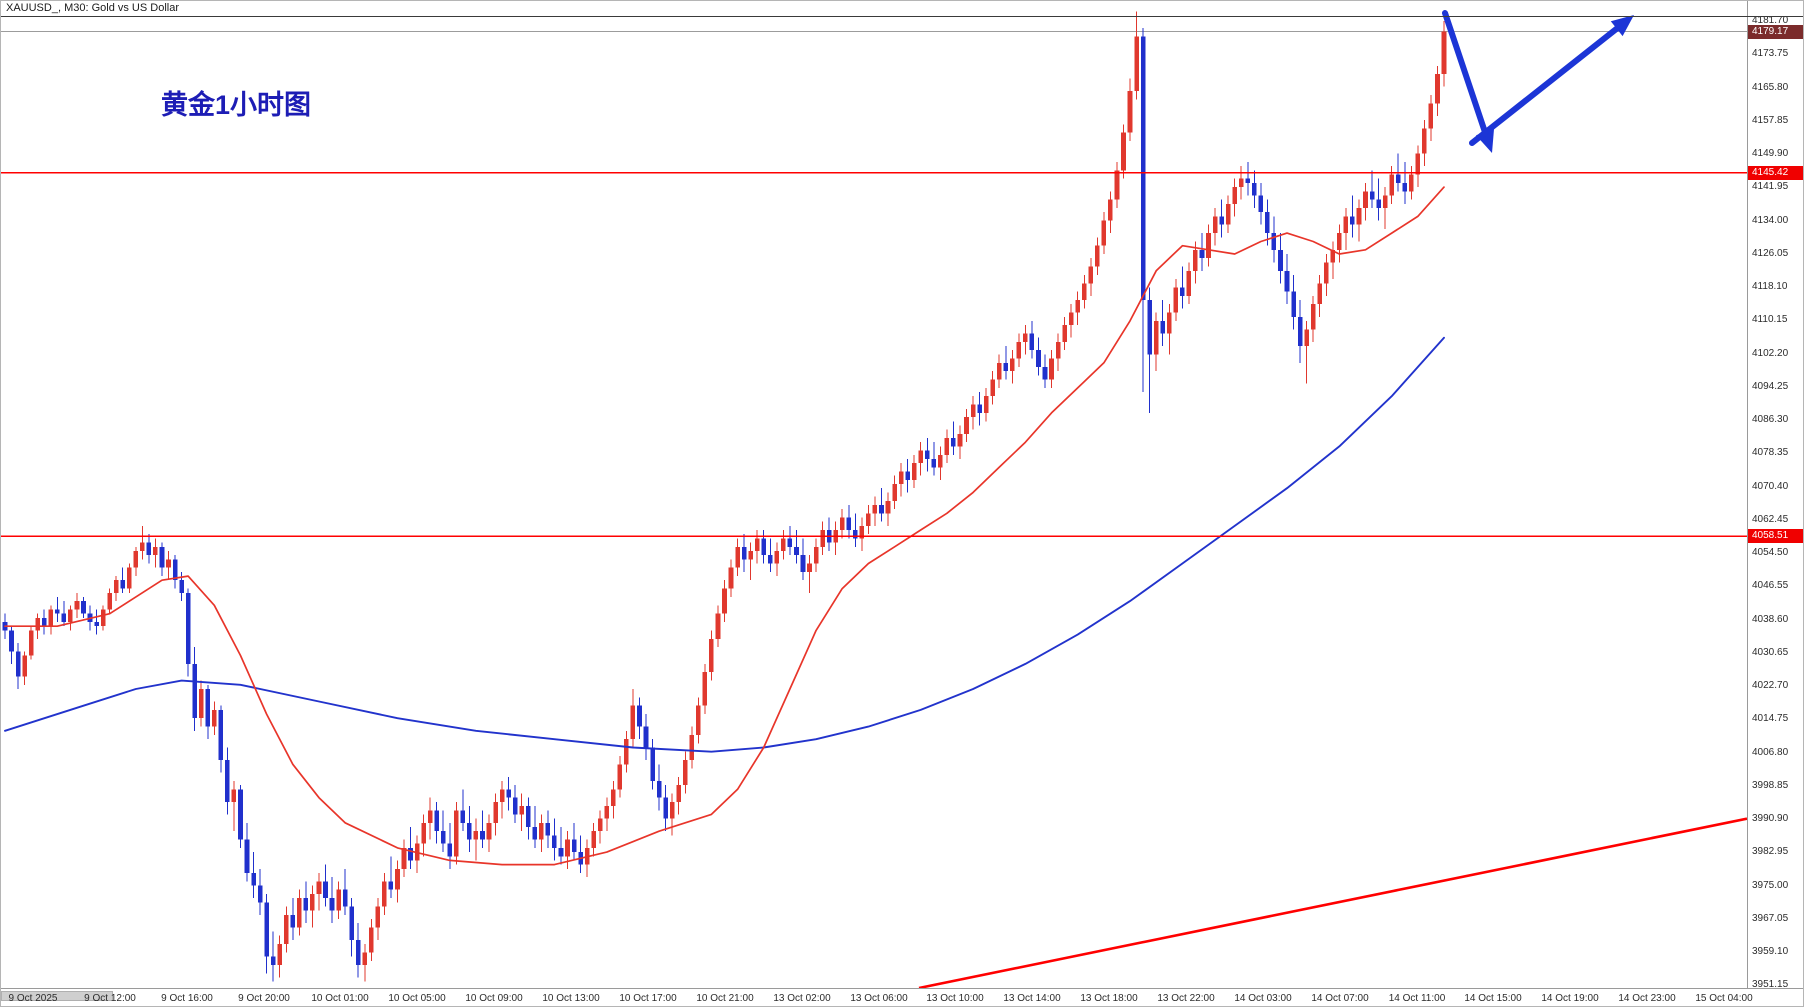 This screenshot has width=1804, height=1007. I want to click on forecast-arrow-down-shaft, so click(1465, 73).